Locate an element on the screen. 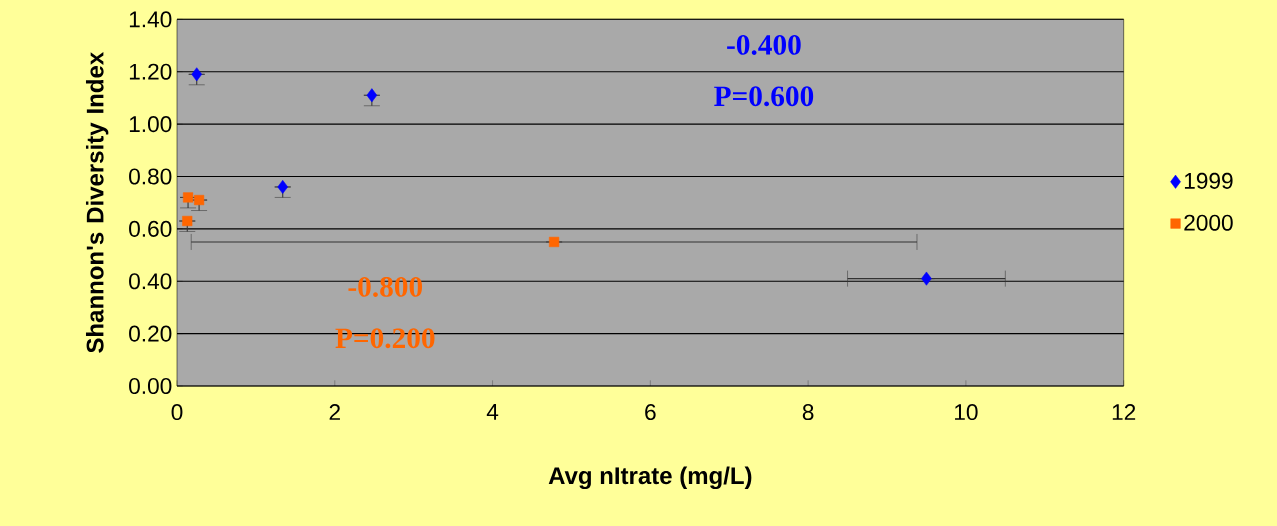 Image resolution: width=1277 pixels, height=526 pixels. y-tick-label: 0.20 is located at coordinates (150, 333).